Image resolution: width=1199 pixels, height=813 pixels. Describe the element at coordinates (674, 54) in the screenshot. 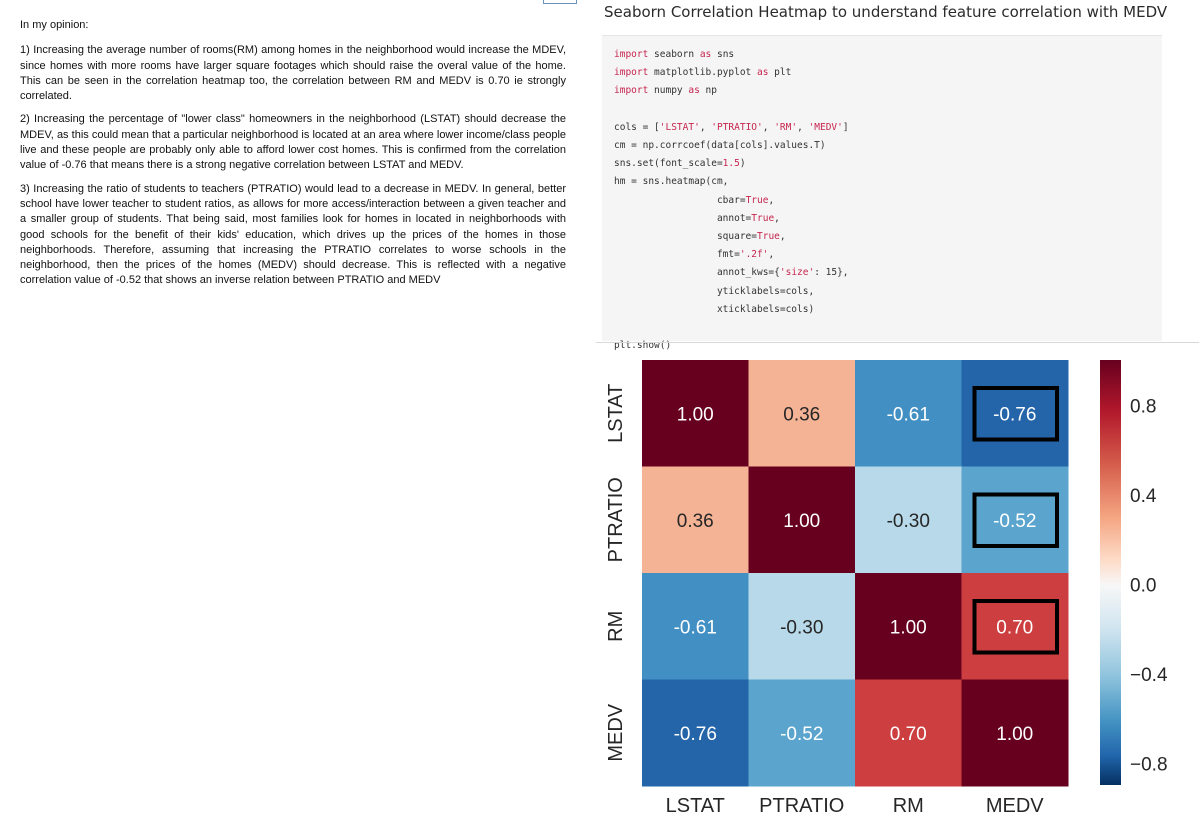

I see `code-line-import-seaborn: import seaborn as sns` at that location.